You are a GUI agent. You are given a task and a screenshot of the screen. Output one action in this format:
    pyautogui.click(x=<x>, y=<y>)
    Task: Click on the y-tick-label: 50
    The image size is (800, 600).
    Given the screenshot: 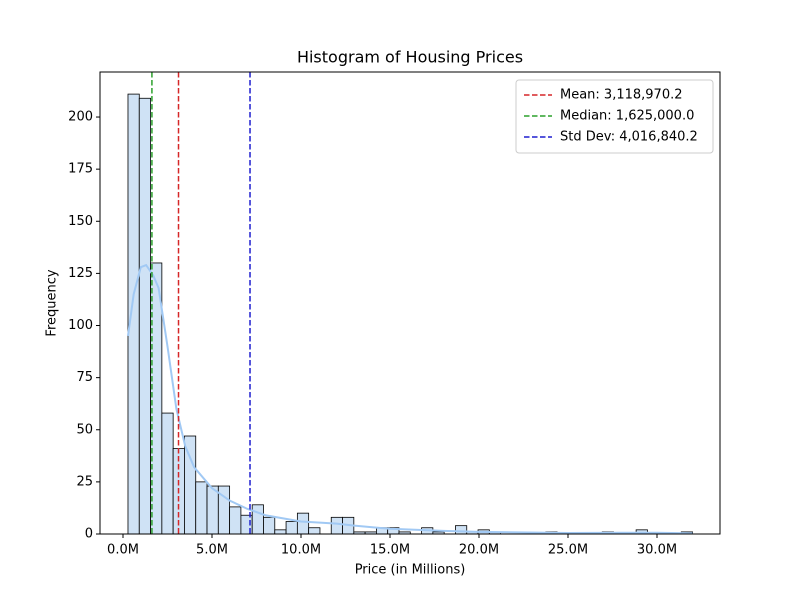 What is the action you would take?
    pyautogui.click(x=84, y=429)
    